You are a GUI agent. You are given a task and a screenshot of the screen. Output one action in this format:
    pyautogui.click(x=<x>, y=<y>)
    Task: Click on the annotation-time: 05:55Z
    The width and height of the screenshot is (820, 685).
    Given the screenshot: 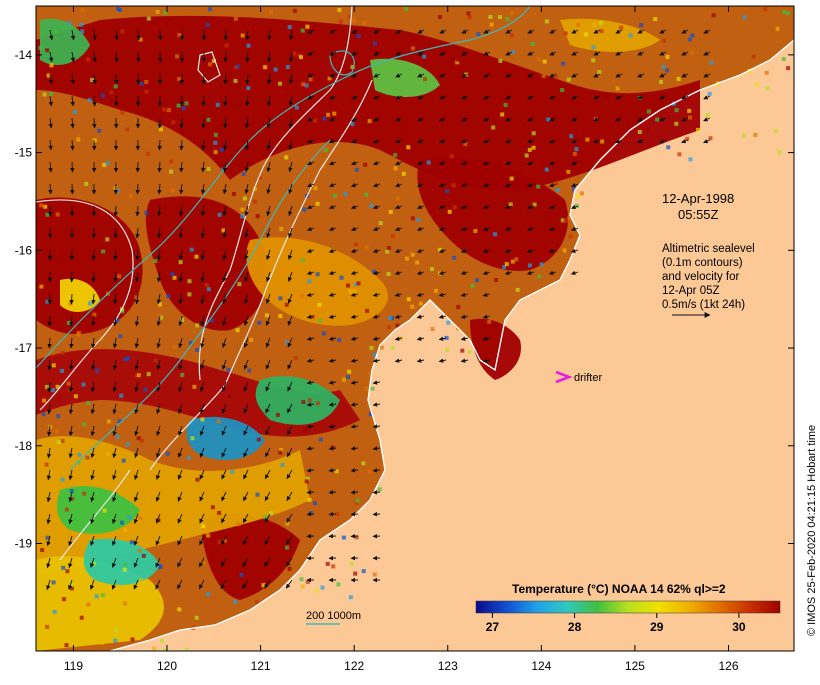 What is the action you would take?
    pyautogui.click(x=698, y=214)
    